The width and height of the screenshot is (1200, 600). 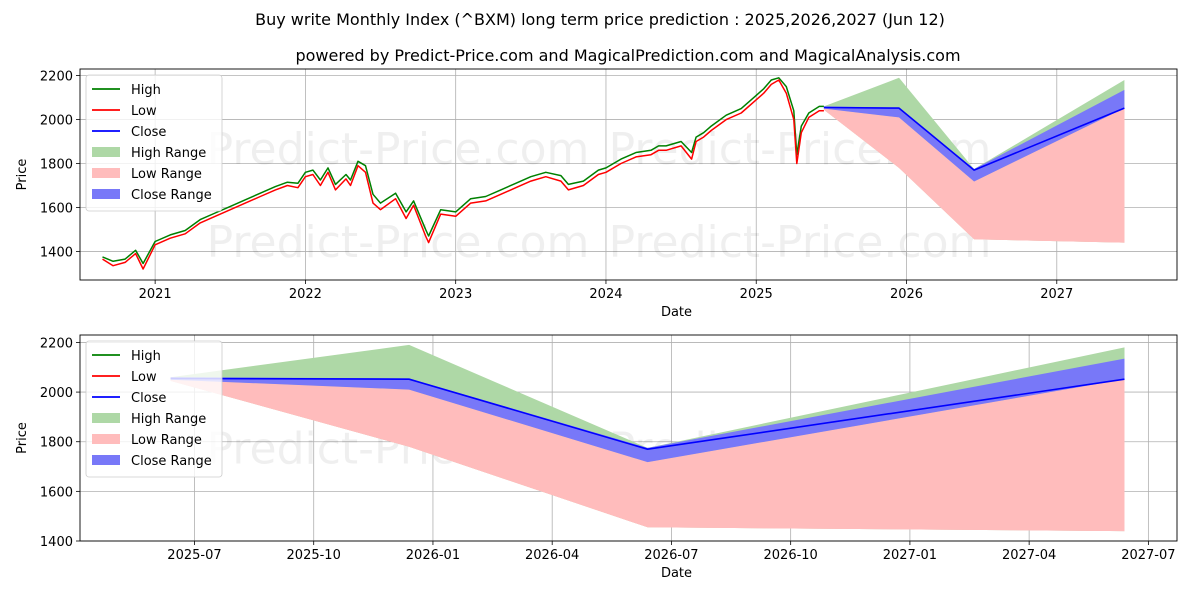 I want to click on x-tick-label: 2027-07, so click(x=1148, y=555).